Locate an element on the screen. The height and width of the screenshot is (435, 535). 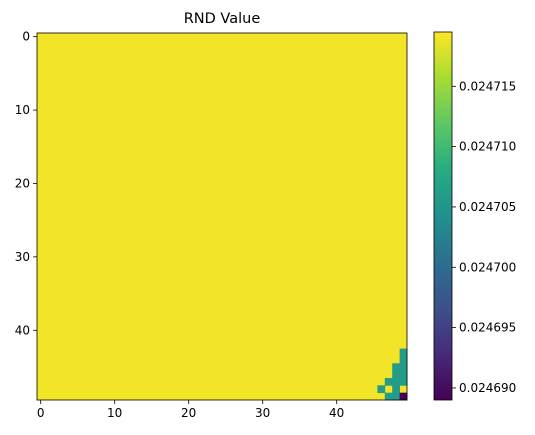
colorbar-tick-label: 0.024700 is located at coordinates (487, 267).